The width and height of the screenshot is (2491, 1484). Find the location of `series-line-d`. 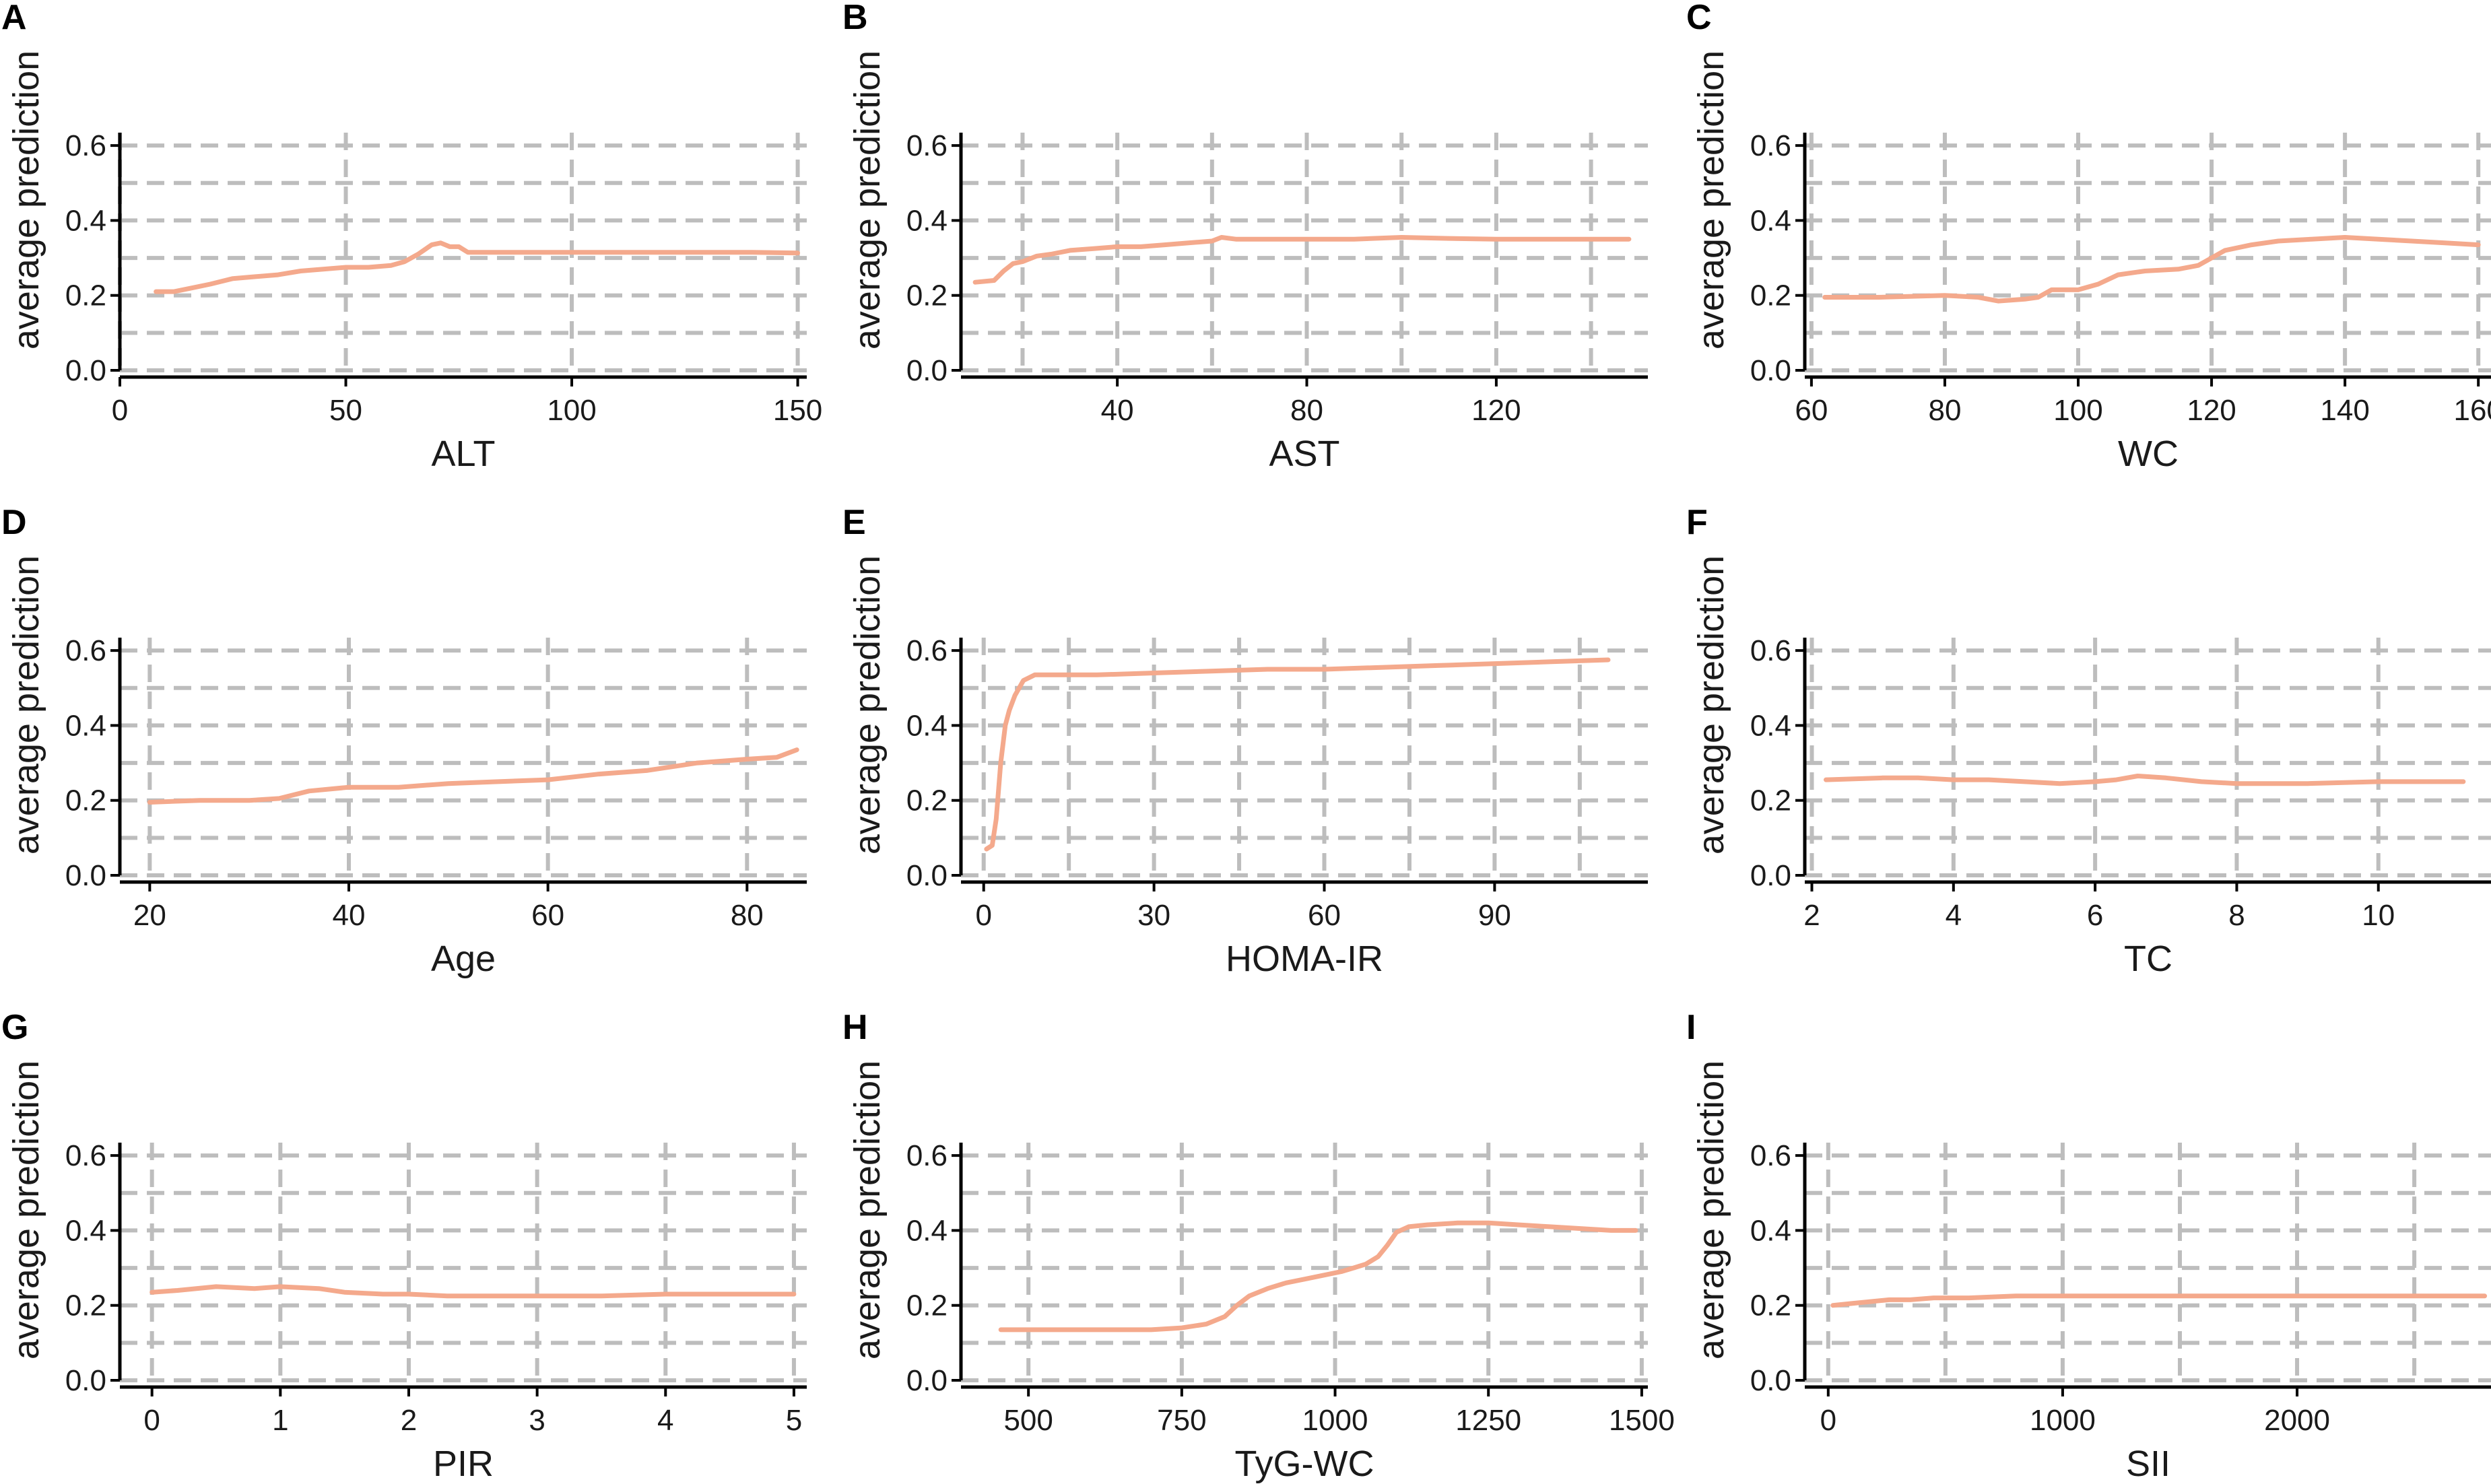

series-line-d is located at coordinates (473, 776).